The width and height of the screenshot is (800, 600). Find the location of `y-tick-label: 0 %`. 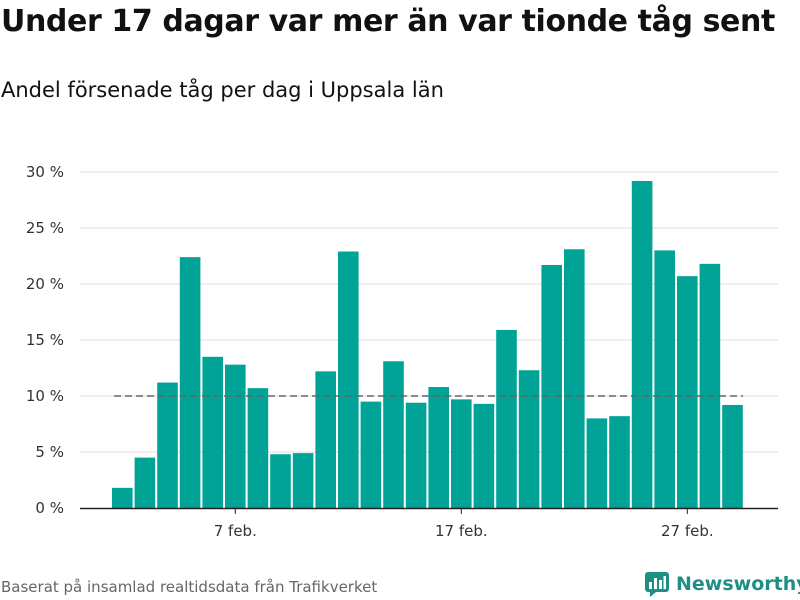

y-tick-label: 0 % is located at coordinates (49, 508).